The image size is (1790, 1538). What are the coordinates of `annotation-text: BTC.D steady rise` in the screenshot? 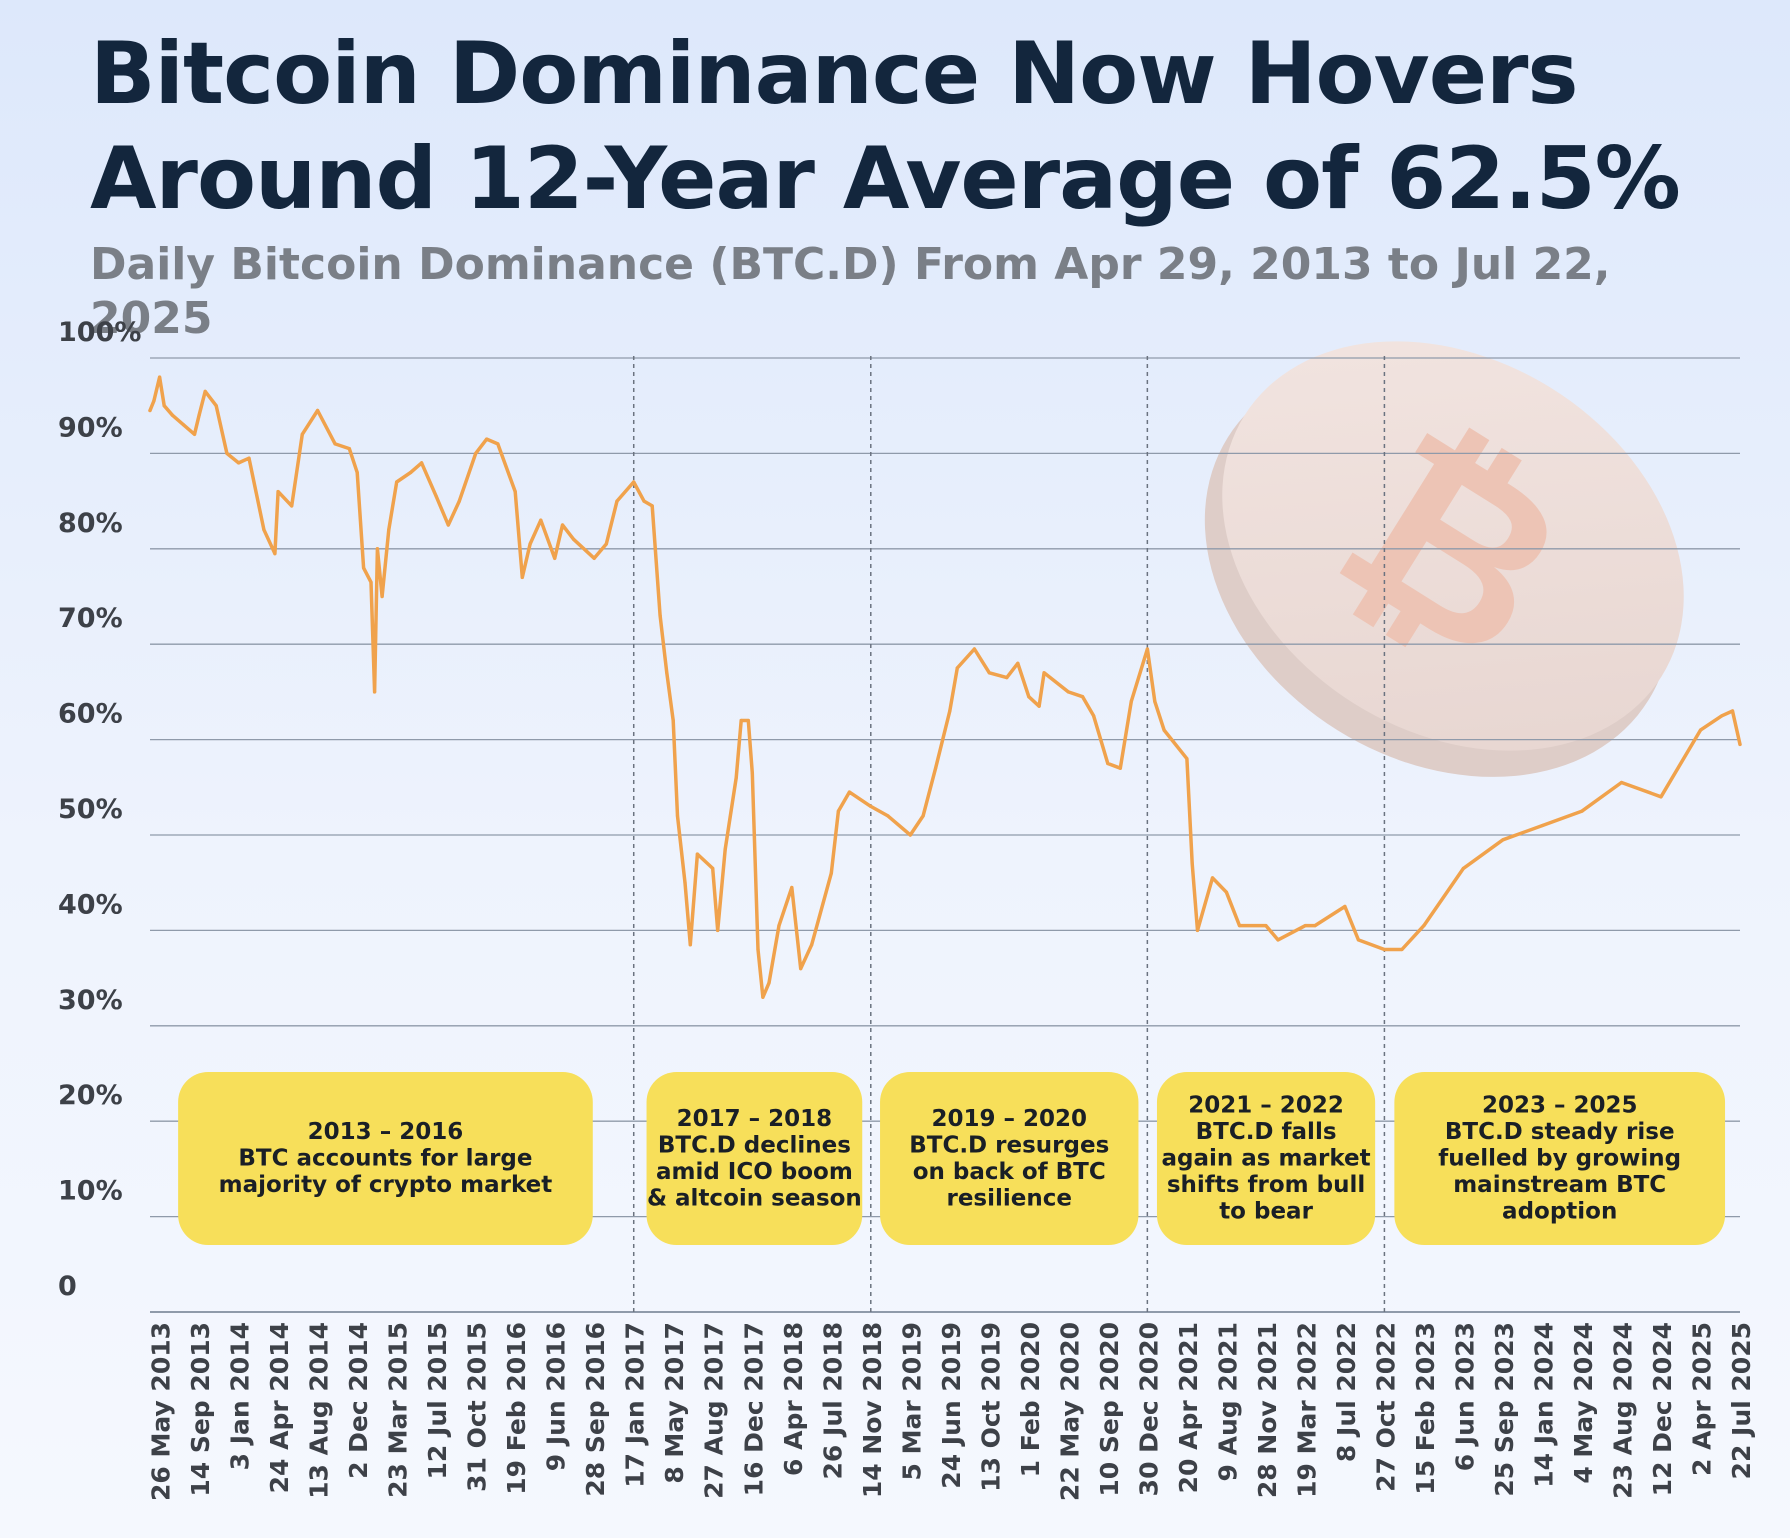 It's located at (1560, 1132).